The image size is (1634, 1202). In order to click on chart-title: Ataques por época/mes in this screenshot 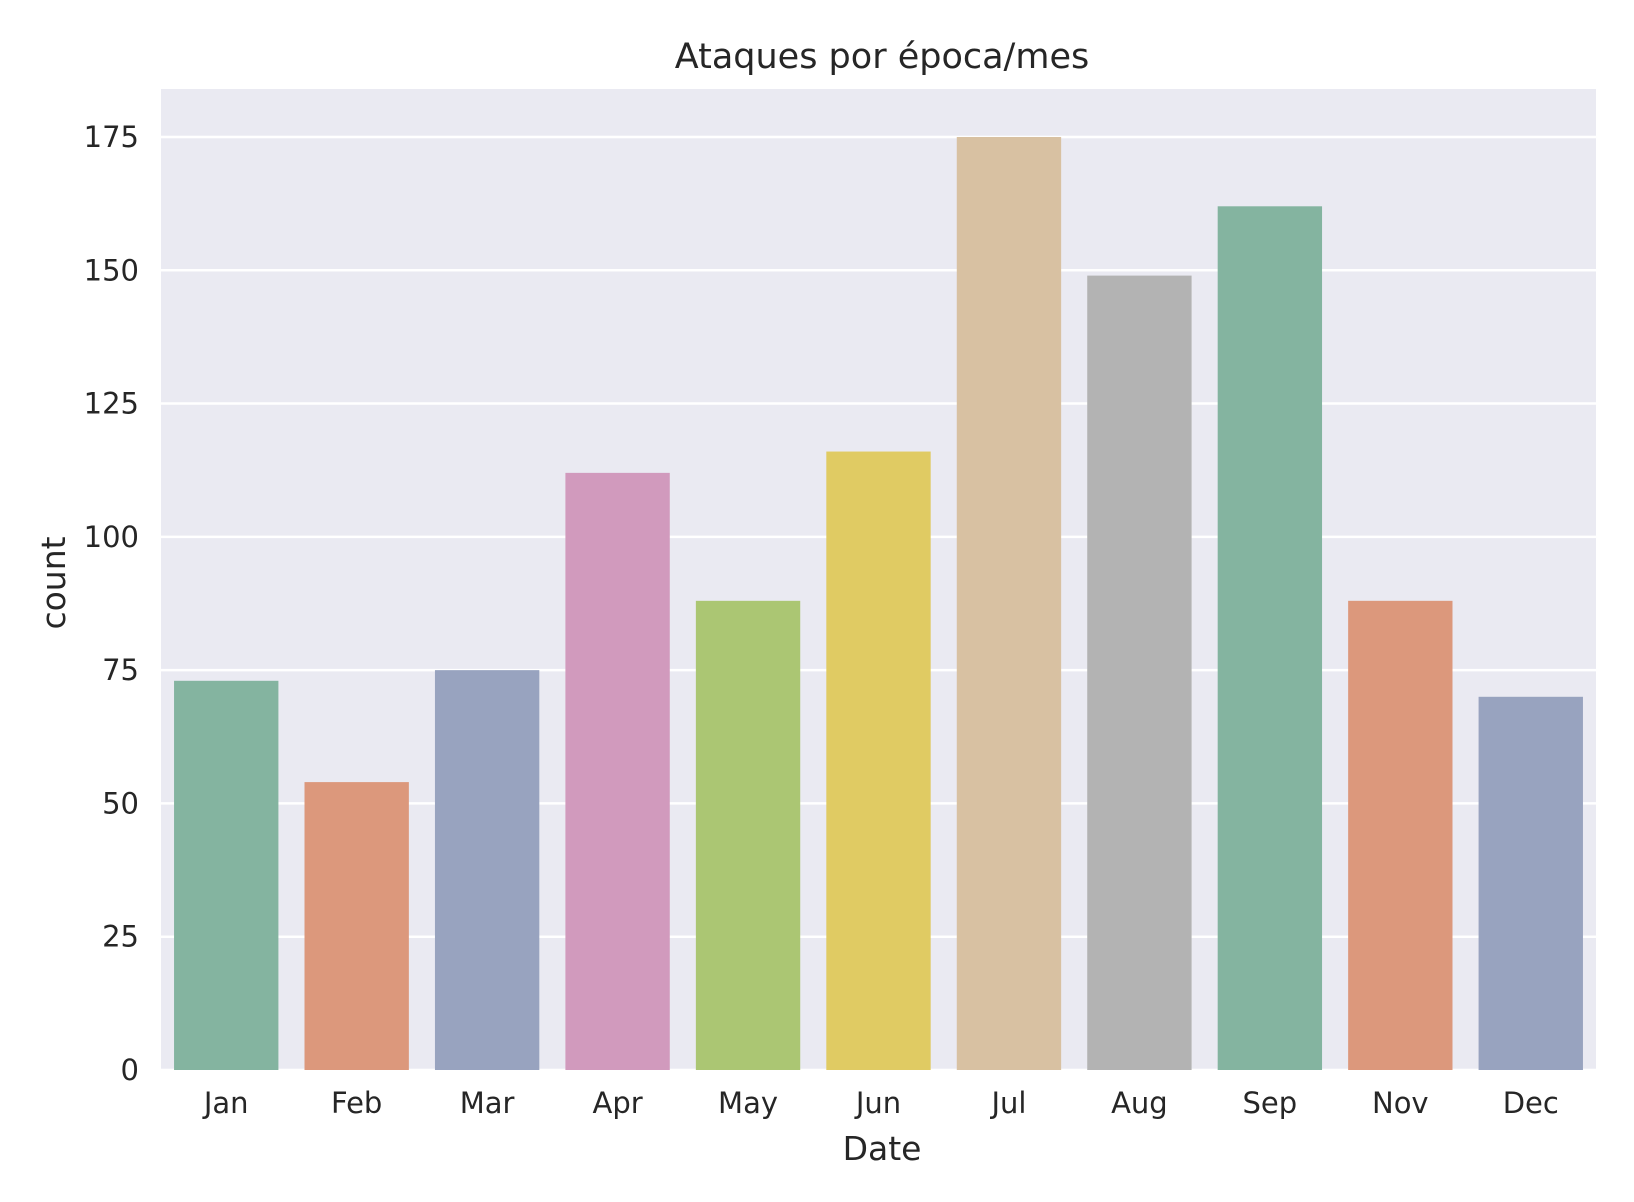, I will do `click(882, 57)`.